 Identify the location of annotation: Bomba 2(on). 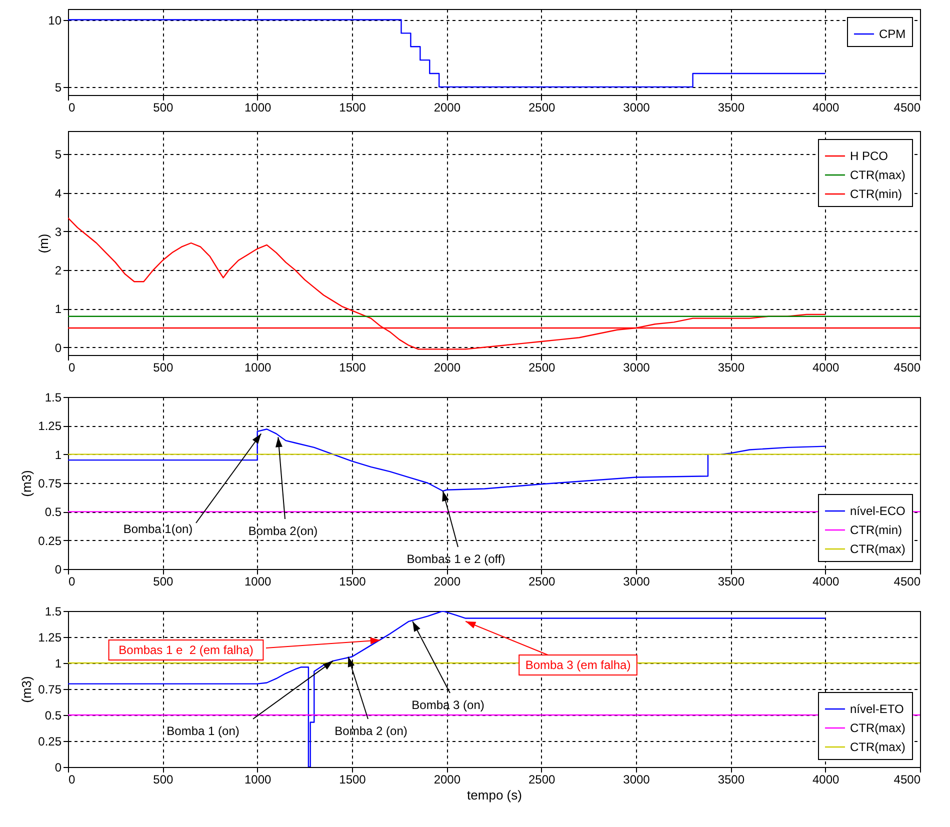
(283, 531).